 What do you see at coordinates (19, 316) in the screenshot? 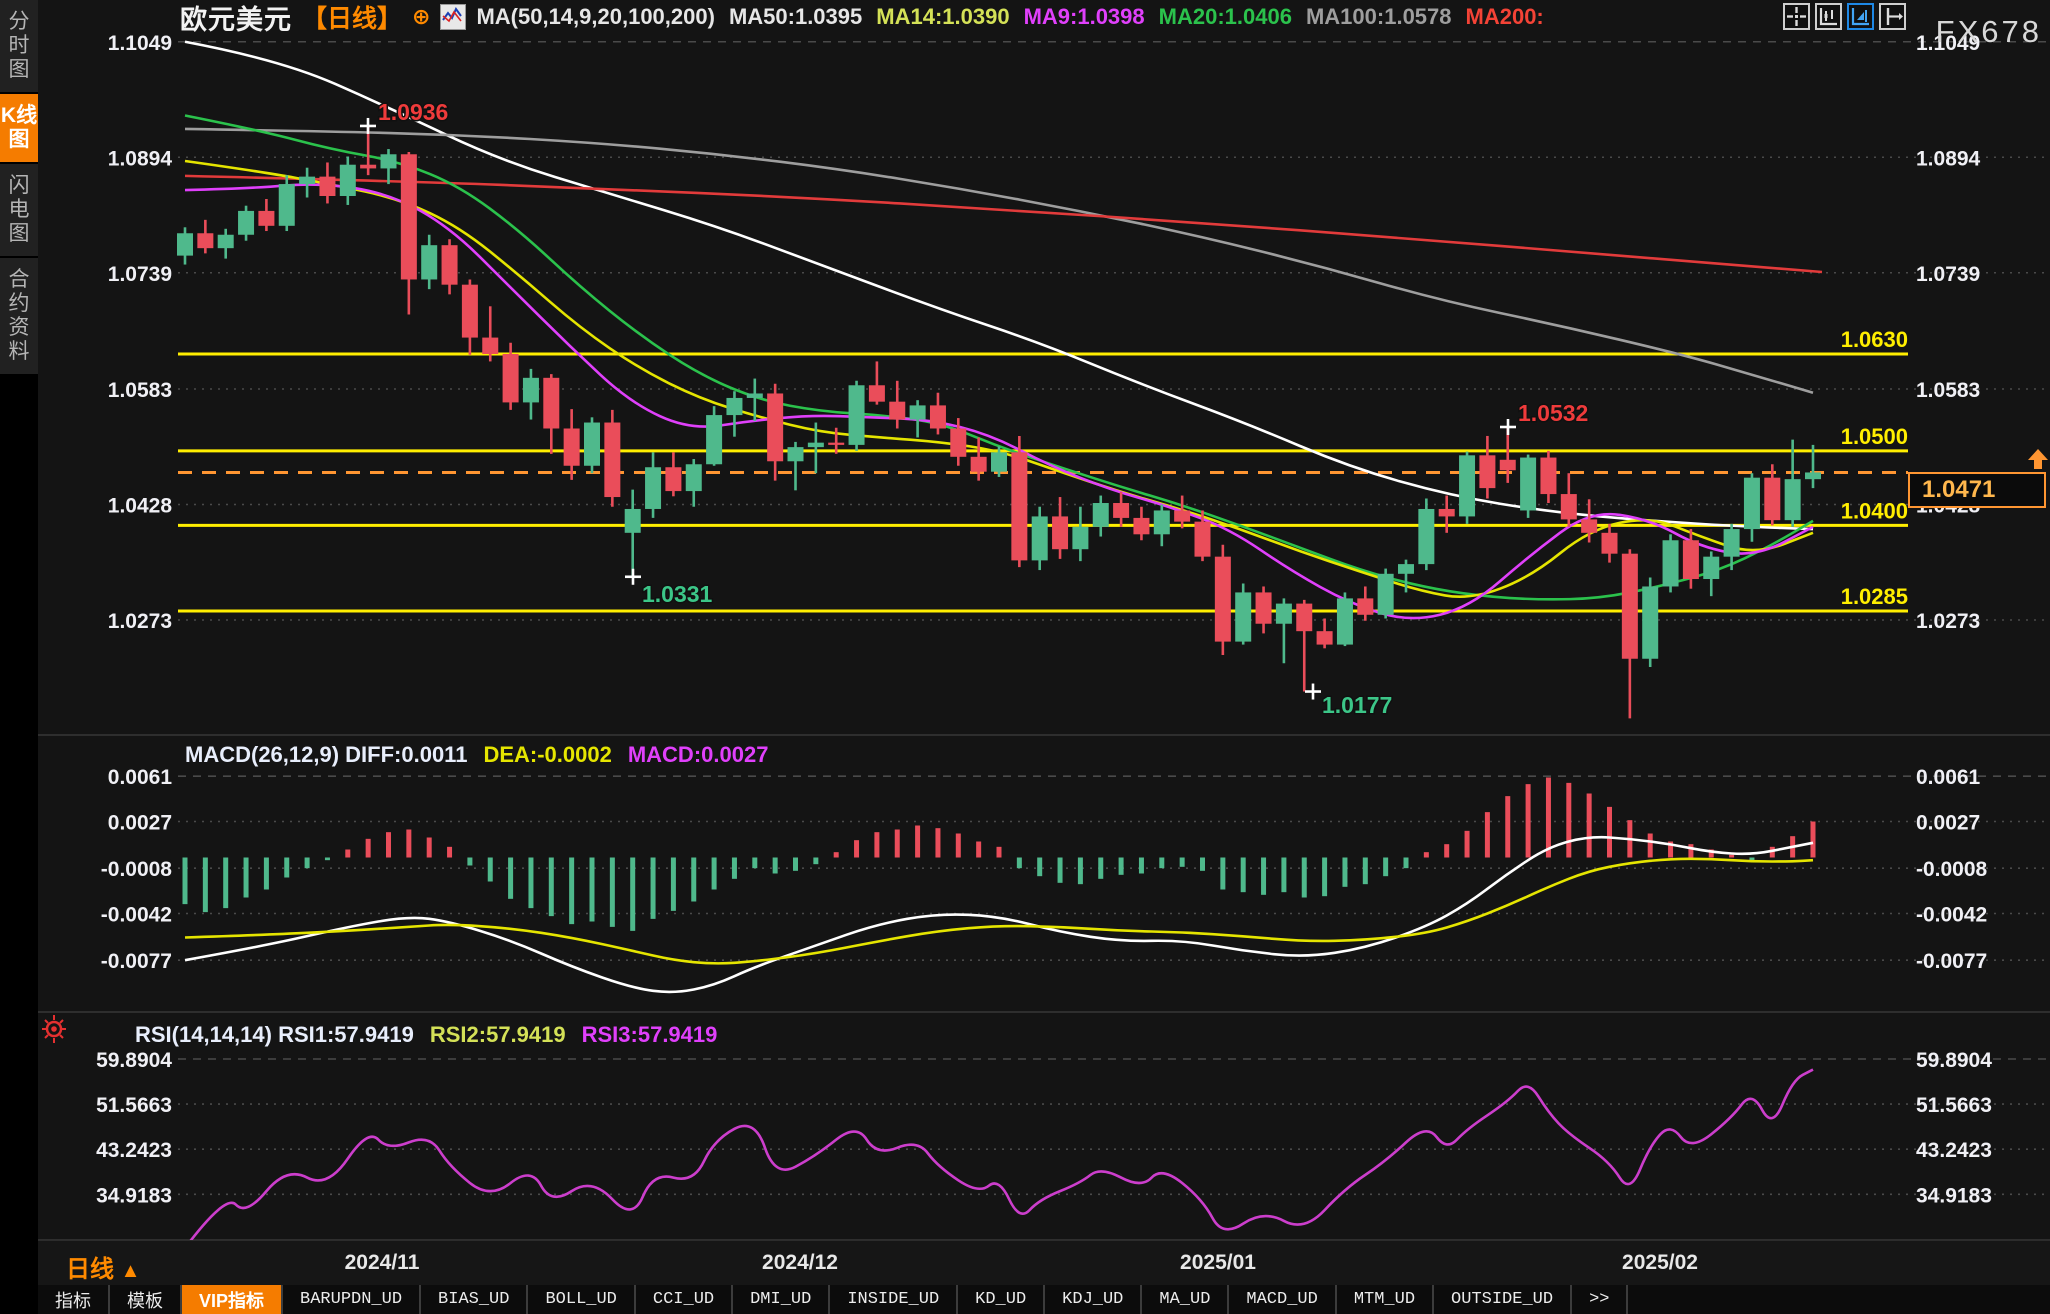
I see `sidebar-item-合约资料: 合约资料` at bounding box center [19, 316].